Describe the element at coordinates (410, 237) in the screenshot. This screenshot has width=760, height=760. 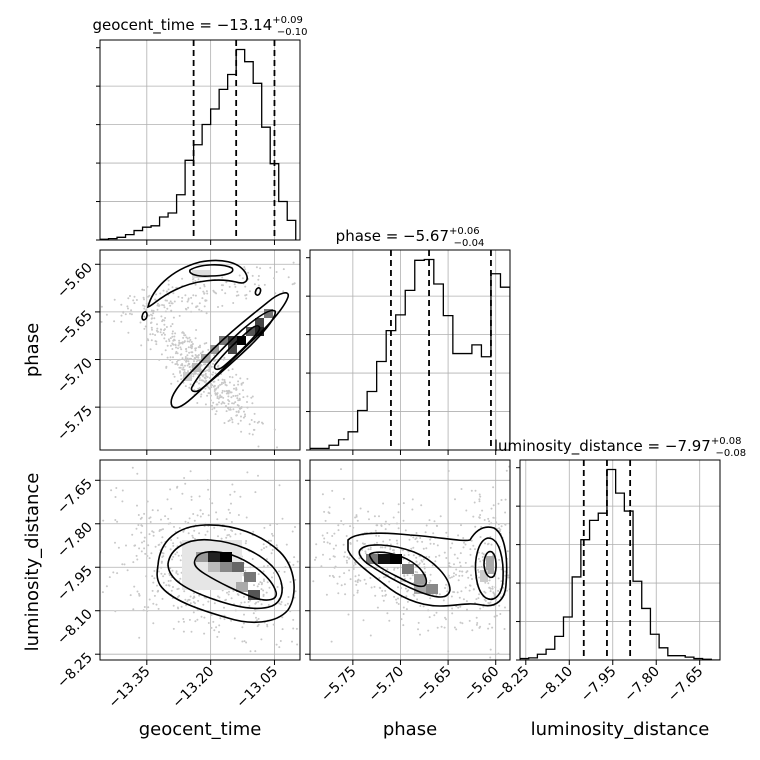
I see `title-phase: phase = −5.67+0.06 −0.04` at that location.